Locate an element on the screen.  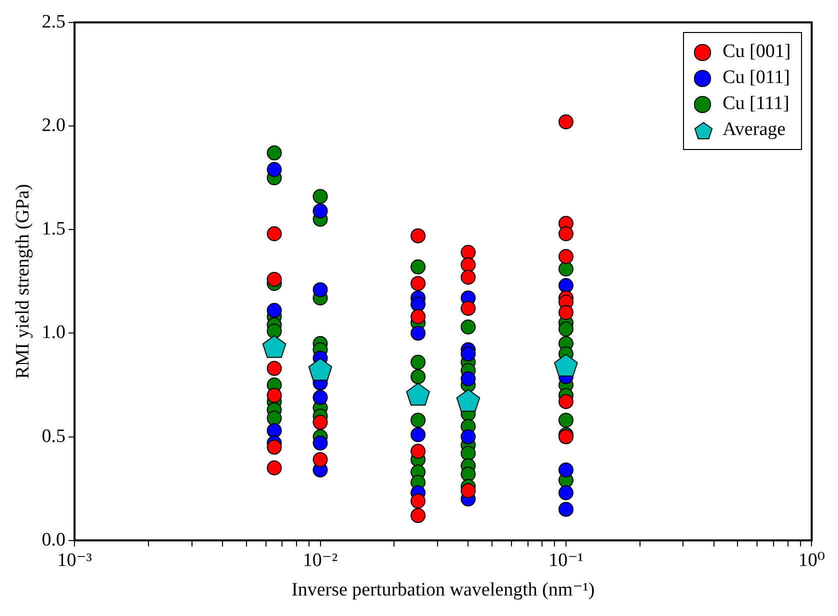
y-tick-label: 1.0 is located at coordinates (54, 333).